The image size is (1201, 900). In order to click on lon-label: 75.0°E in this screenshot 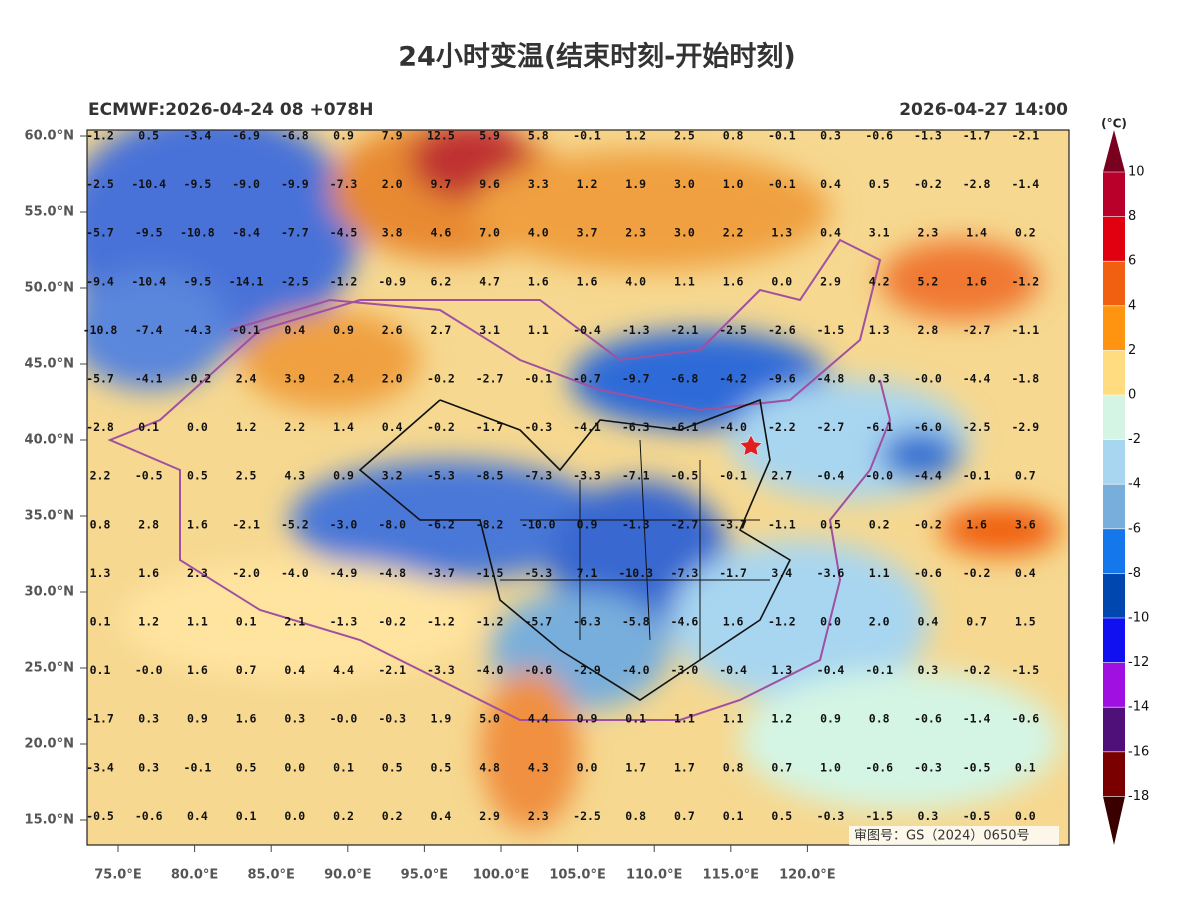, I will do `click(117, 875)`.